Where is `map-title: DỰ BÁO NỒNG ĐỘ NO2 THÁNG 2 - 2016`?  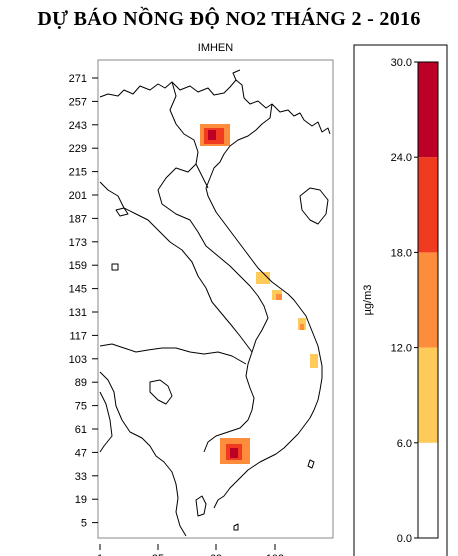
map-title: DỰ BÁO NỒNG ĐỘ NO2 THÁNG 2 - 2016 is located at coordinates (229, 19).